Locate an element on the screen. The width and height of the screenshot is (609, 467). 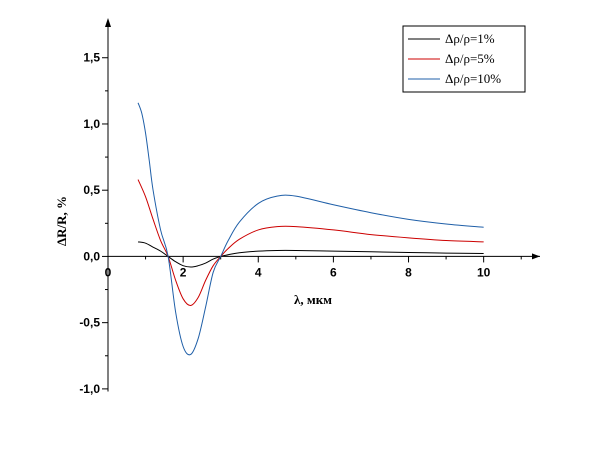
legend: Δρ/ρ=1% Δρ/ρ=5% Δρ/ρ=10% is located at coordinates (464, 59).